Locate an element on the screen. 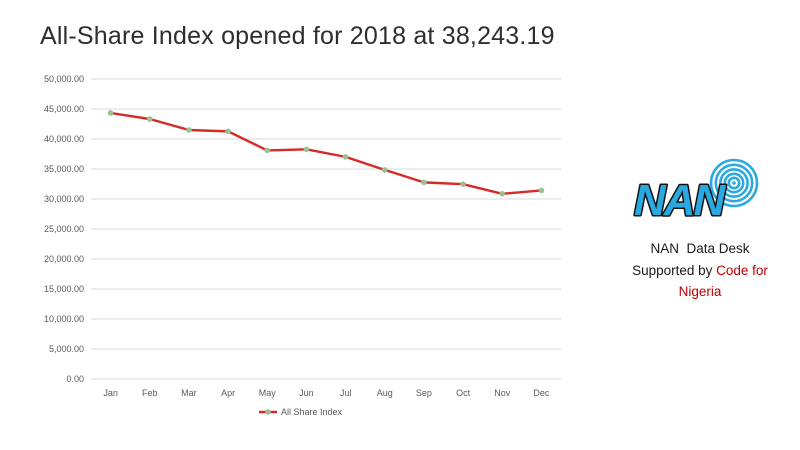 Image resolution: width=800 pixels, height=450 pixels. y-tick-label: 20,000.00 is located at coordinates (64, 259).